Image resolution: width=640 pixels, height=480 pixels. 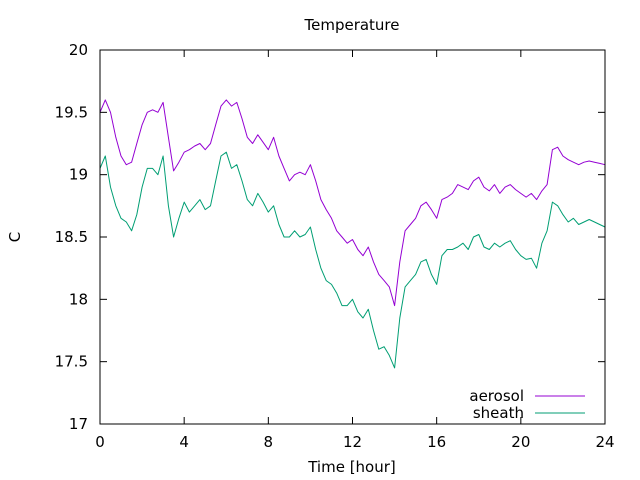 What do you see at coordinates (71, 112) in the screenshot?
I see `y-tick-label: 19.5` at bounding box center [71, 112].